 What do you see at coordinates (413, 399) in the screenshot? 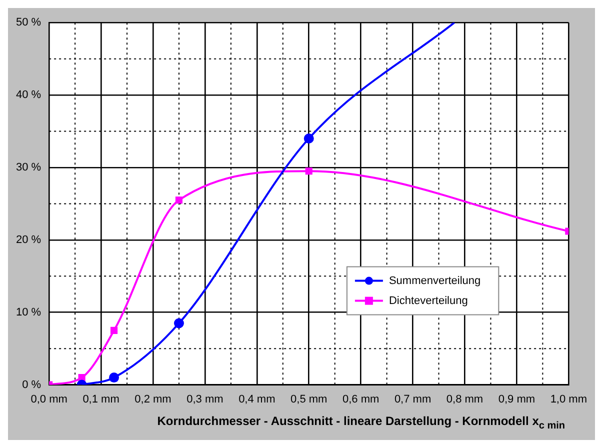
I see `x-tick-label: 0,7 mm` at bounding box center [413, 399].